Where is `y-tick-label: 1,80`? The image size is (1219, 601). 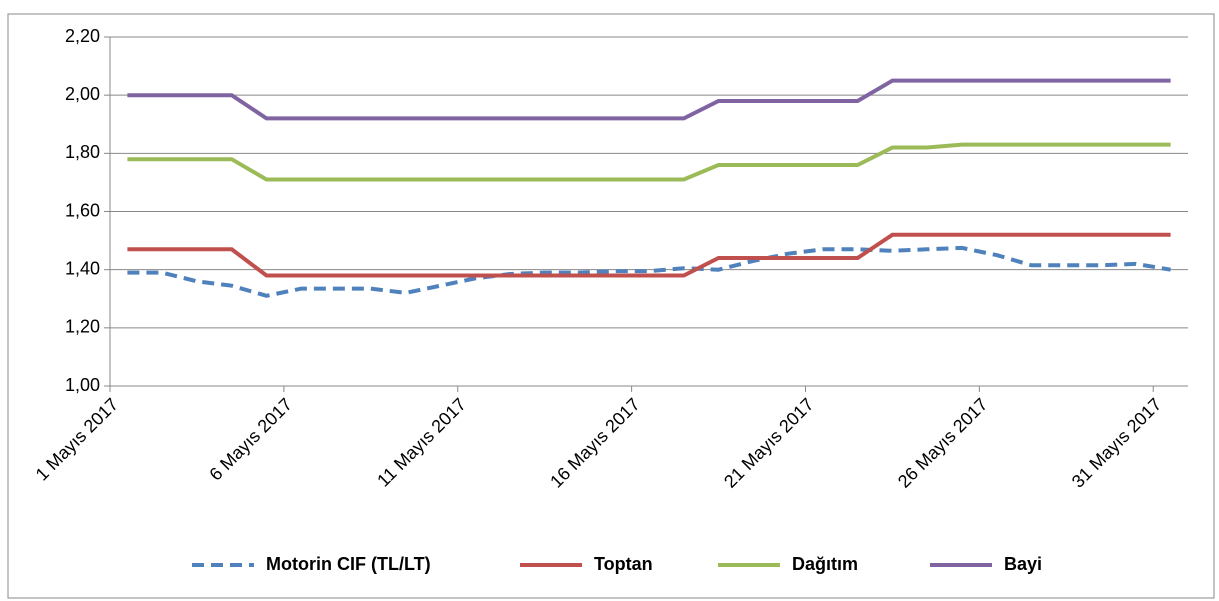 y-tick-label: 1,80 is located at coordinates (82, 152).